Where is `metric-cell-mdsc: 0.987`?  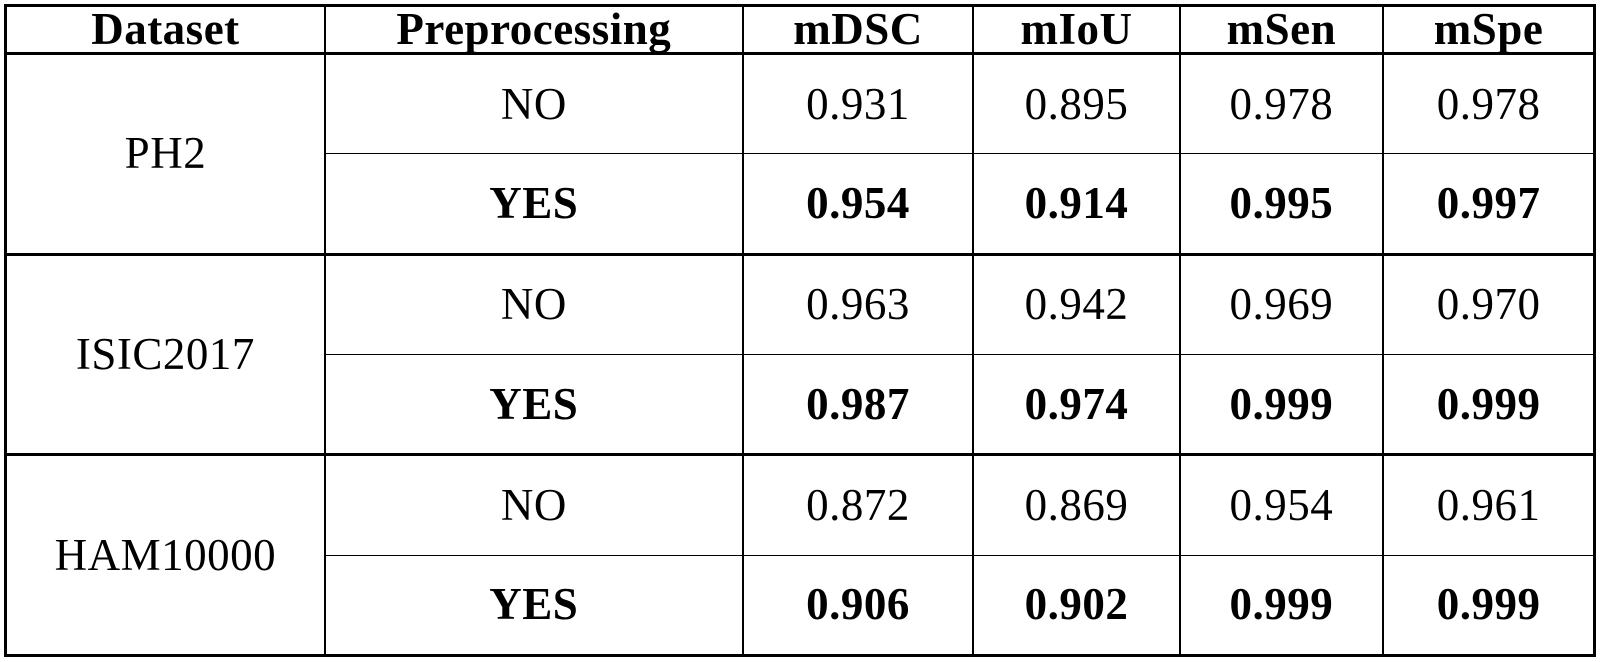 metric-cell-mdsc: 0.987 is located at coordinates (858, 404).